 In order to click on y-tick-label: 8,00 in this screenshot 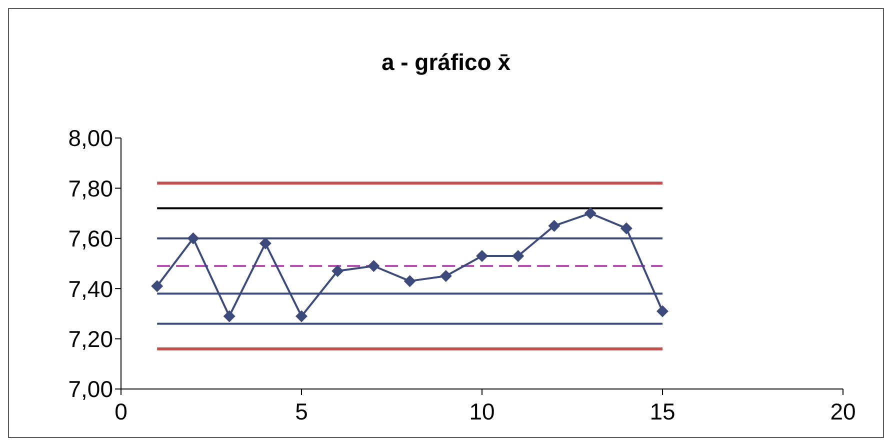, I will do `click(90, 138)`.